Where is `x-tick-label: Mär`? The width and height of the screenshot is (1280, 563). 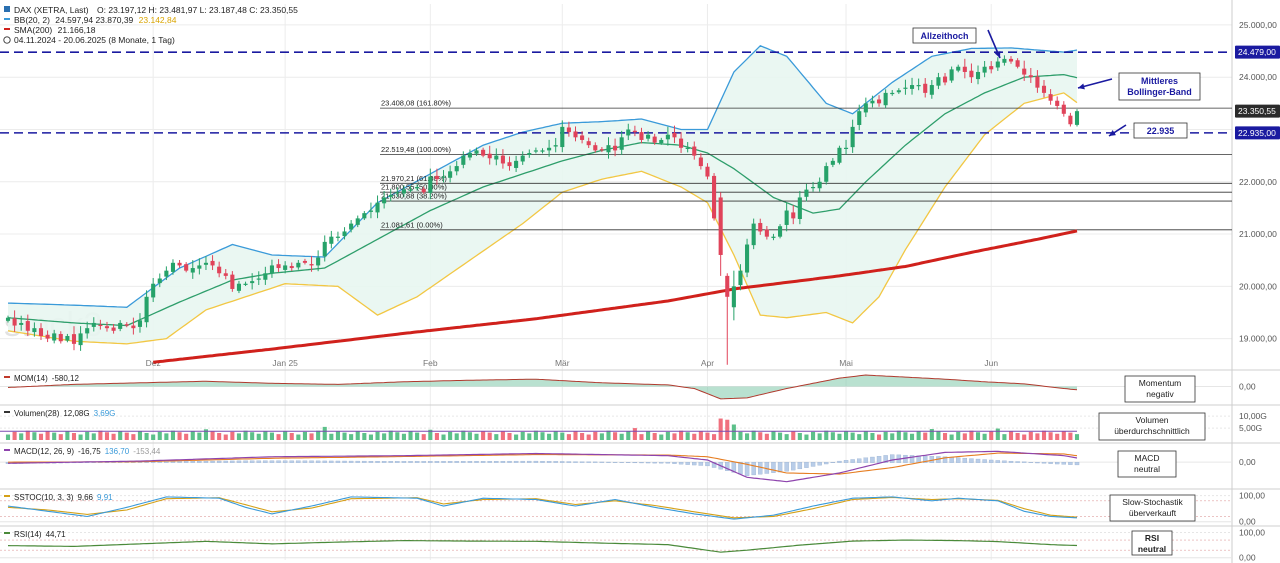
x-tick-label: Mär is located at coordinates (562, 363).